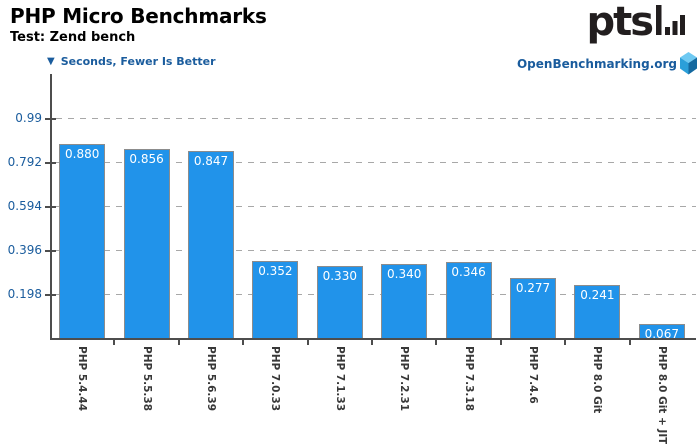  Describe the element at coordinates (138, 61) in the screenshot. I see `unit-note-label: Seconds, Fewer Is Better` at that location.